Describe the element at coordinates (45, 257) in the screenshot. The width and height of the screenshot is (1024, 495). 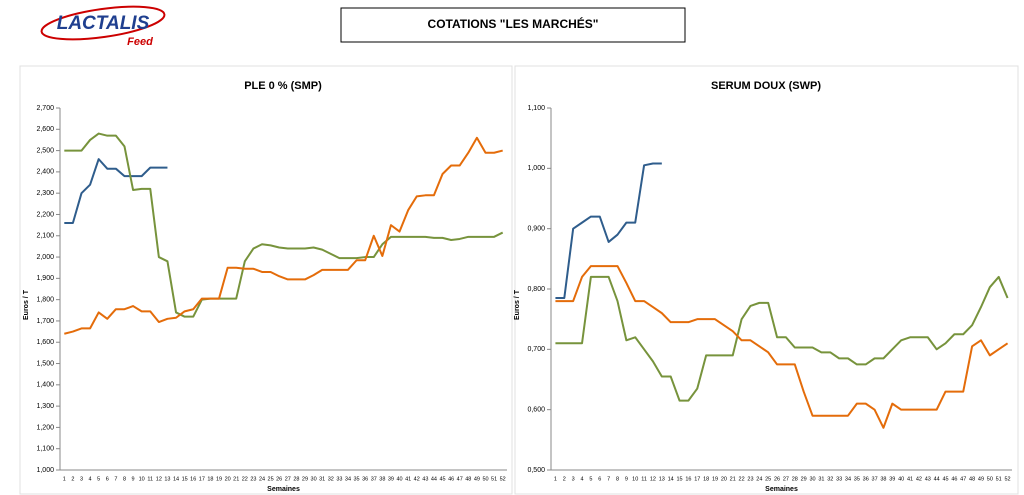
I see `y-tick-label: 2,000` at that location.